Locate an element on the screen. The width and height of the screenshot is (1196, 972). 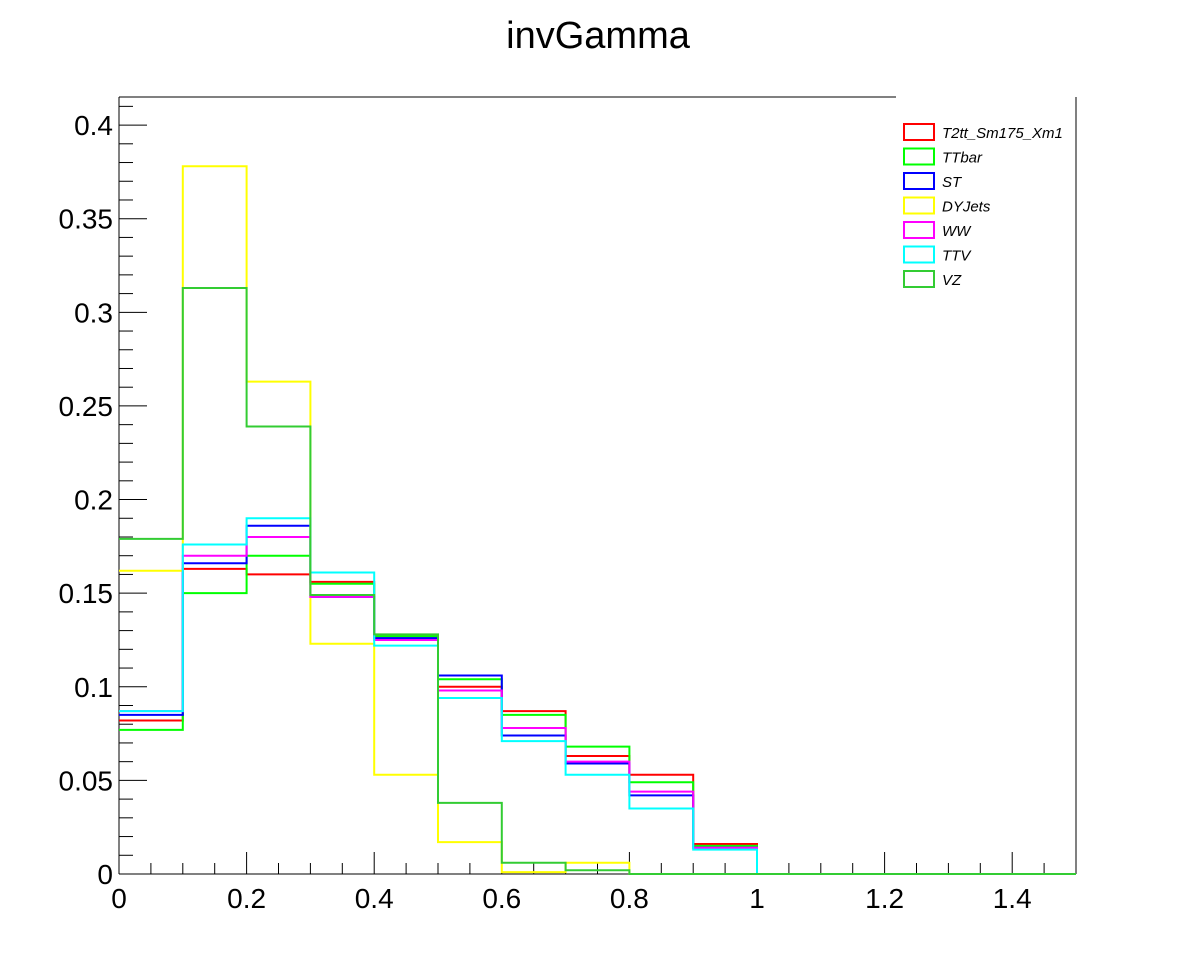
x-tick-label: 0.4 is located at coordinates (374, 898).